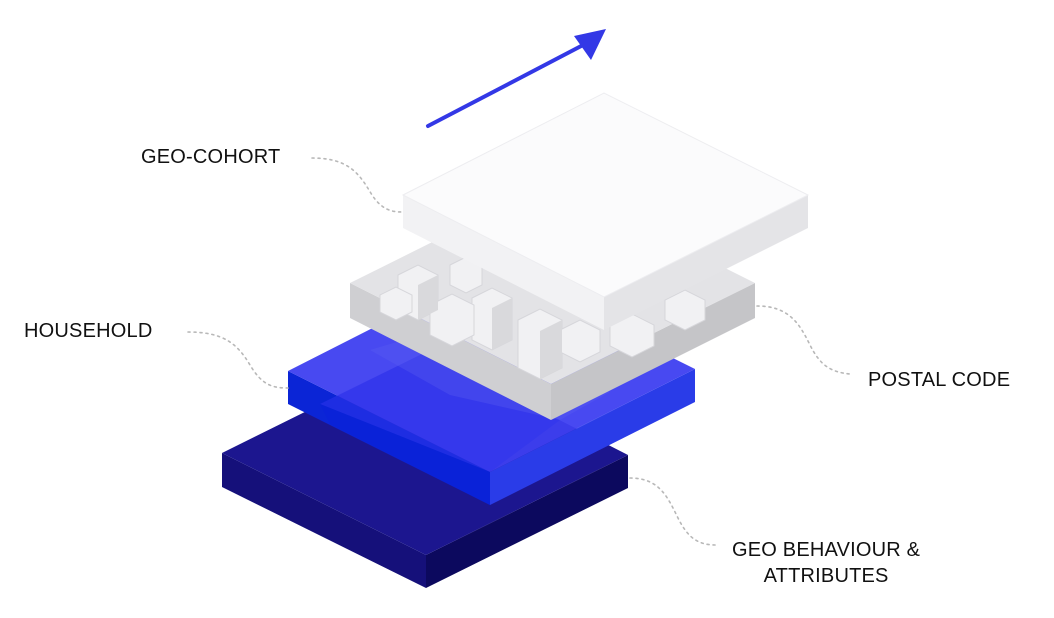 This screenshot has height=618, width=1054. I want to click on household-label: HOUSEHOLD, so click(88, 331).